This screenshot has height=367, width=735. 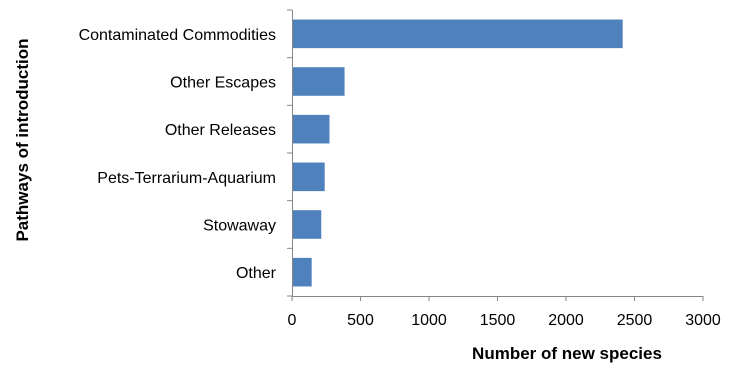 What do you see at coordinates (635, 320) in the screenshot?
I see `x-tick-label: 2500` at bounding box center [635, 320].